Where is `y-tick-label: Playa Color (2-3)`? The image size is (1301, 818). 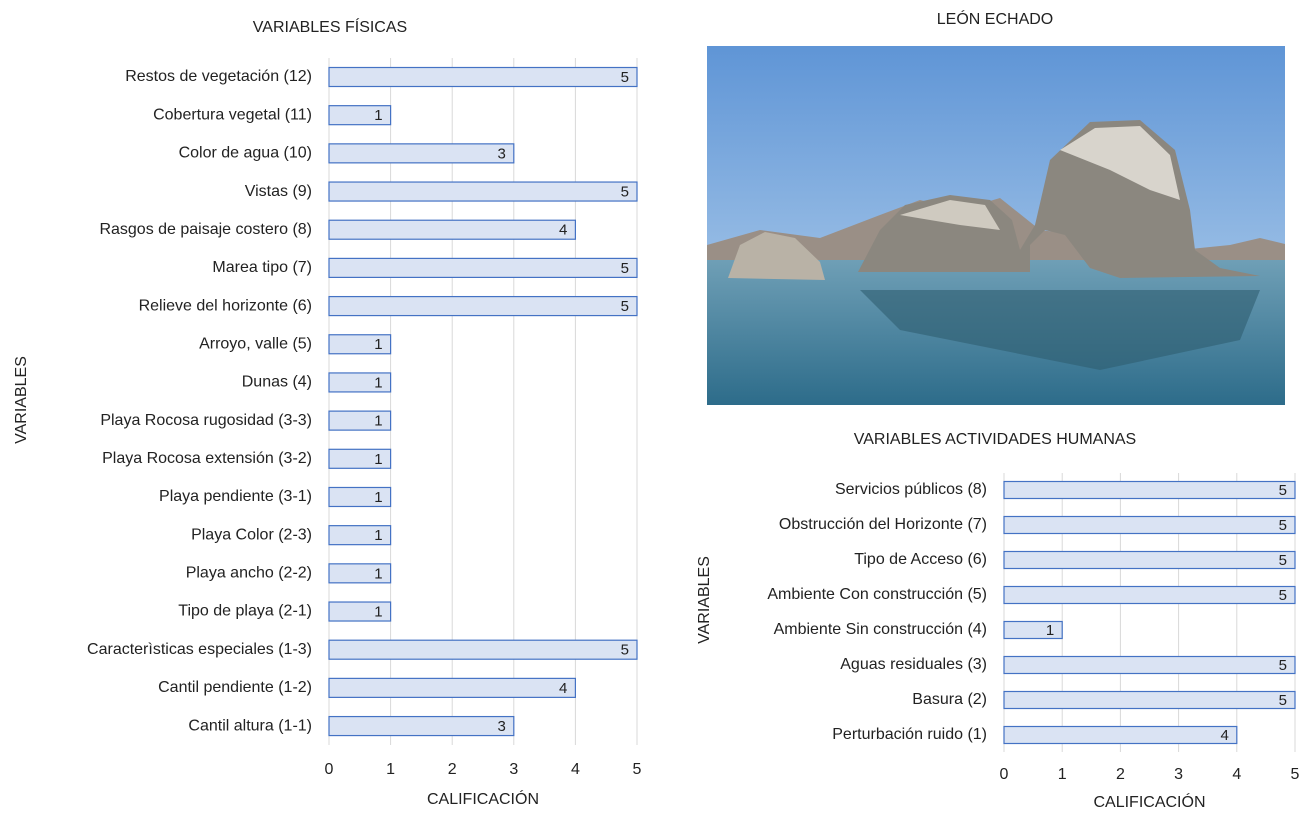
y-tick-label: Playa Color (2-3) is located at coordinates (251, 534).